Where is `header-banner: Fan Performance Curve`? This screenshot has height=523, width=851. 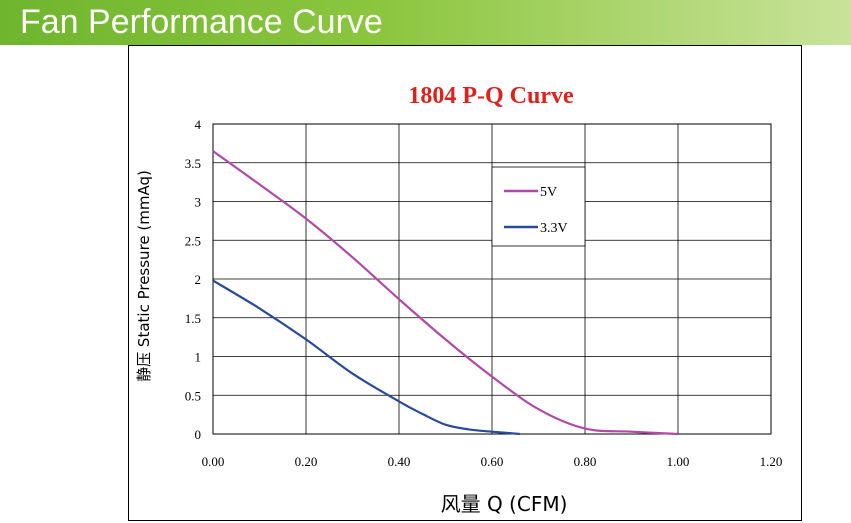 header-banner: Fan Performance Curve is located at coordinates (425, 22).